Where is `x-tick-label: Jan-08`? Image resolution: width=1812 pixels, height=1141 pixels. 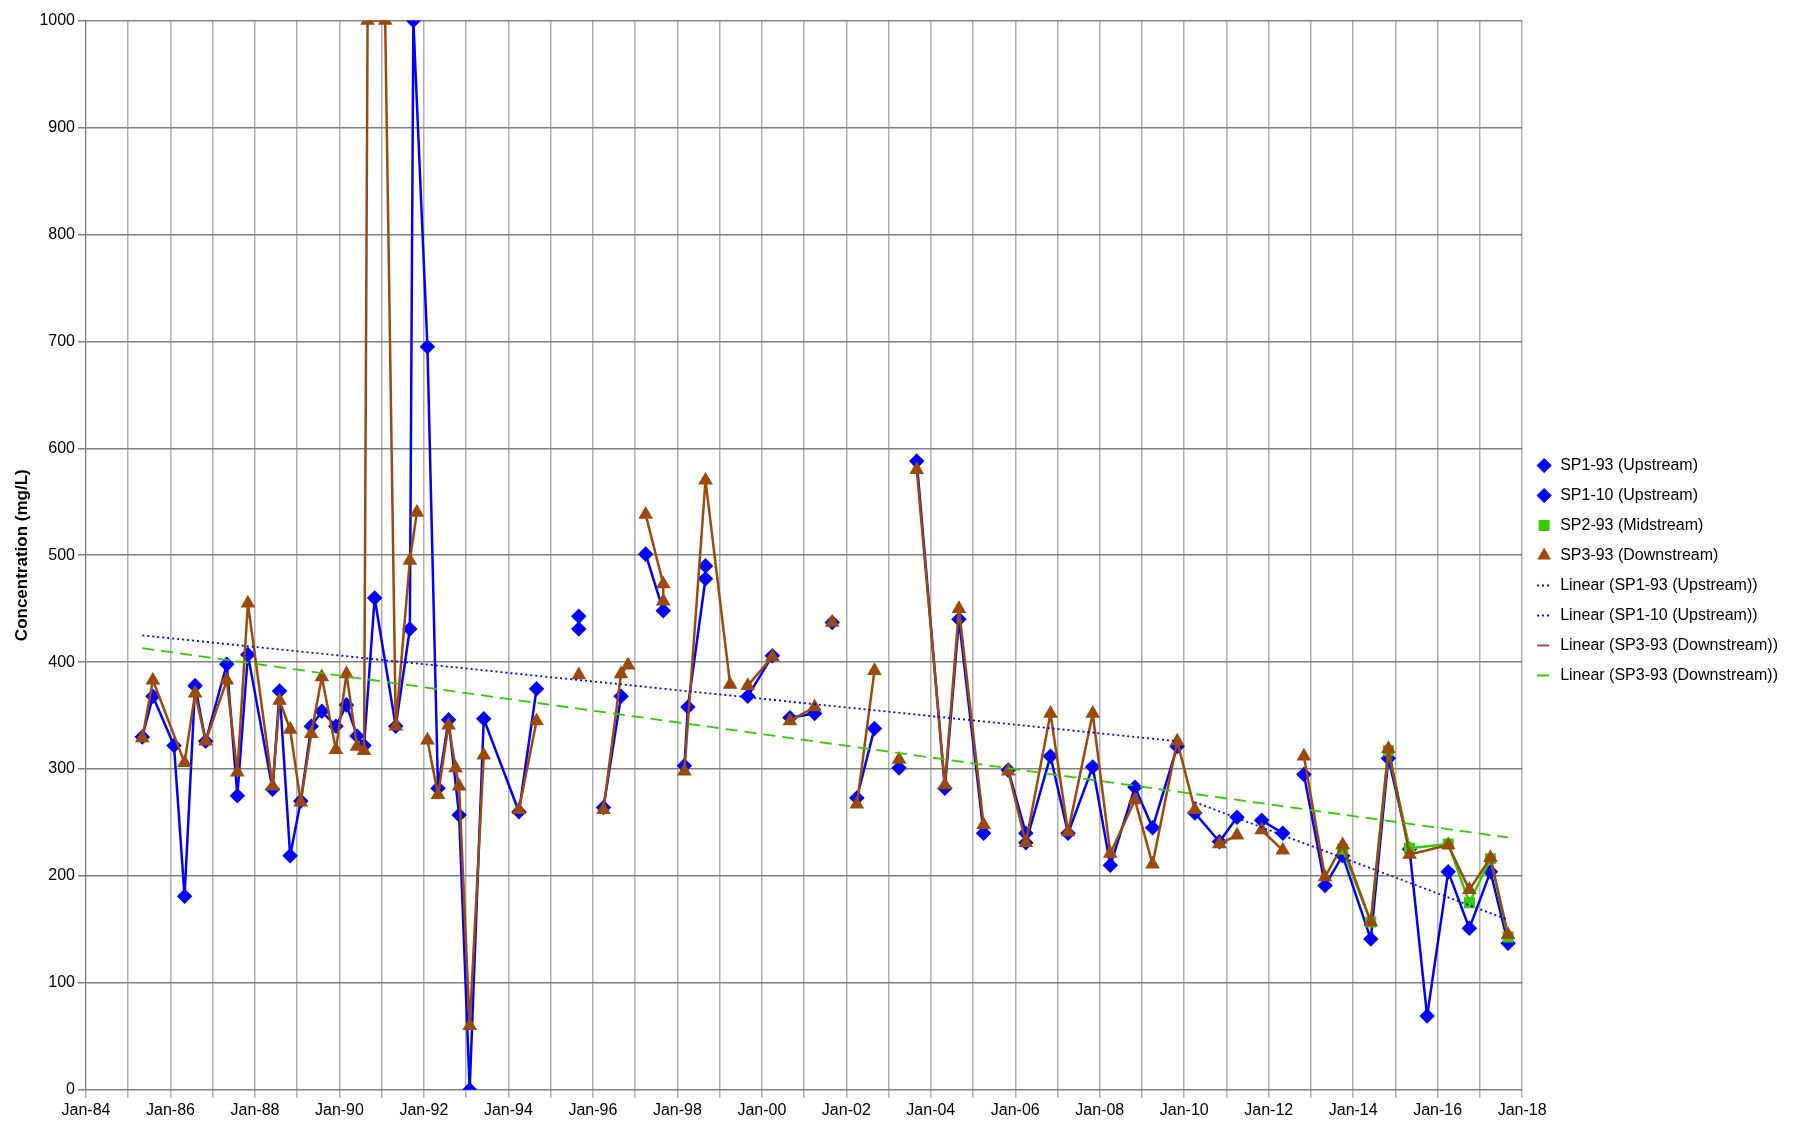 x-tick-label: Jan-08 is located at coordinates (1100, 1109).